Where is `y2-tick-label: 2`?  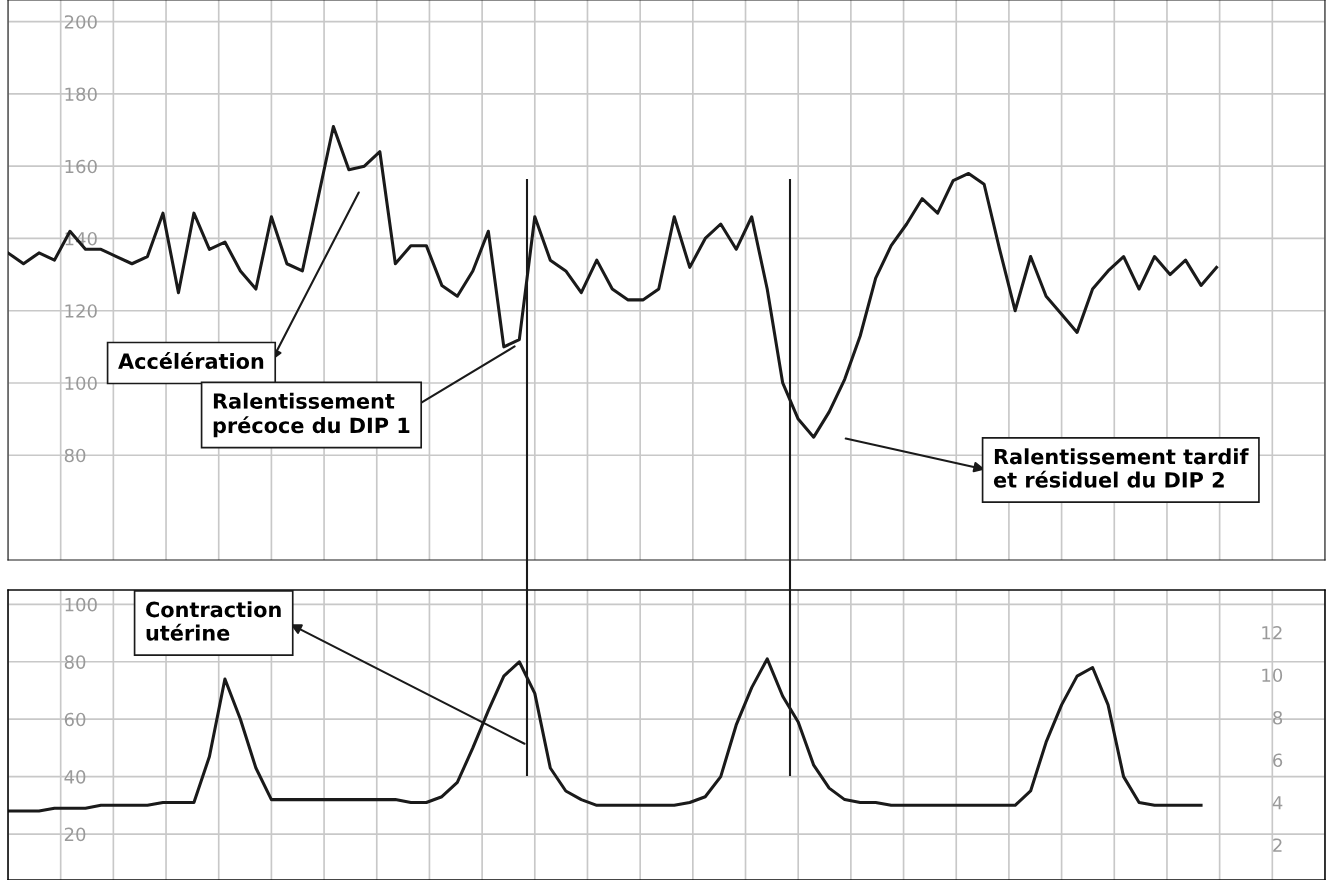
y2-tick-label: 2 is located at coordinates (1277, 845).